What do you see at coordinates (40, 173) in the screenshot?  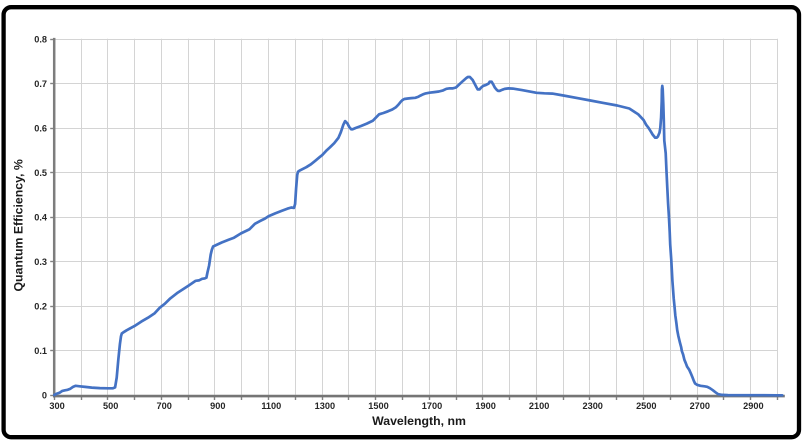 I see `svg-text: 0.5` at bounding box center [40, 173].